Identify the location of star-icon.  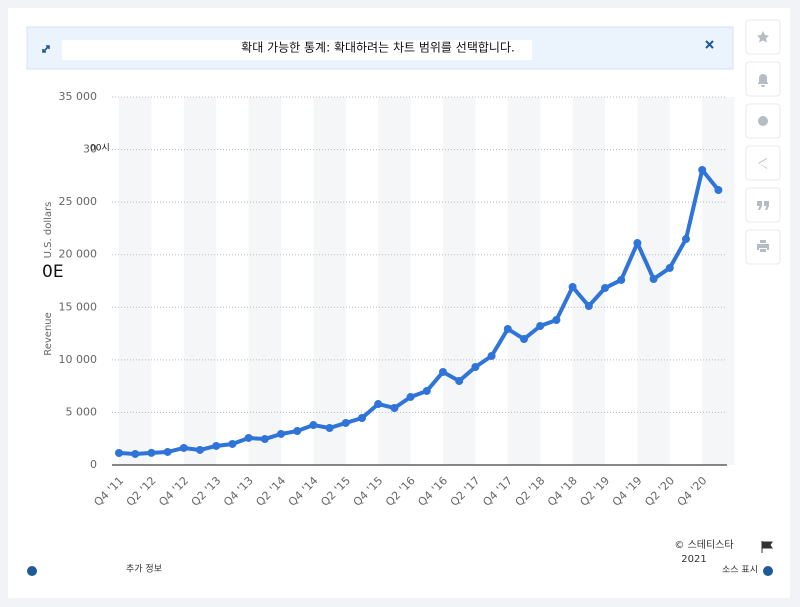
(763, 37).